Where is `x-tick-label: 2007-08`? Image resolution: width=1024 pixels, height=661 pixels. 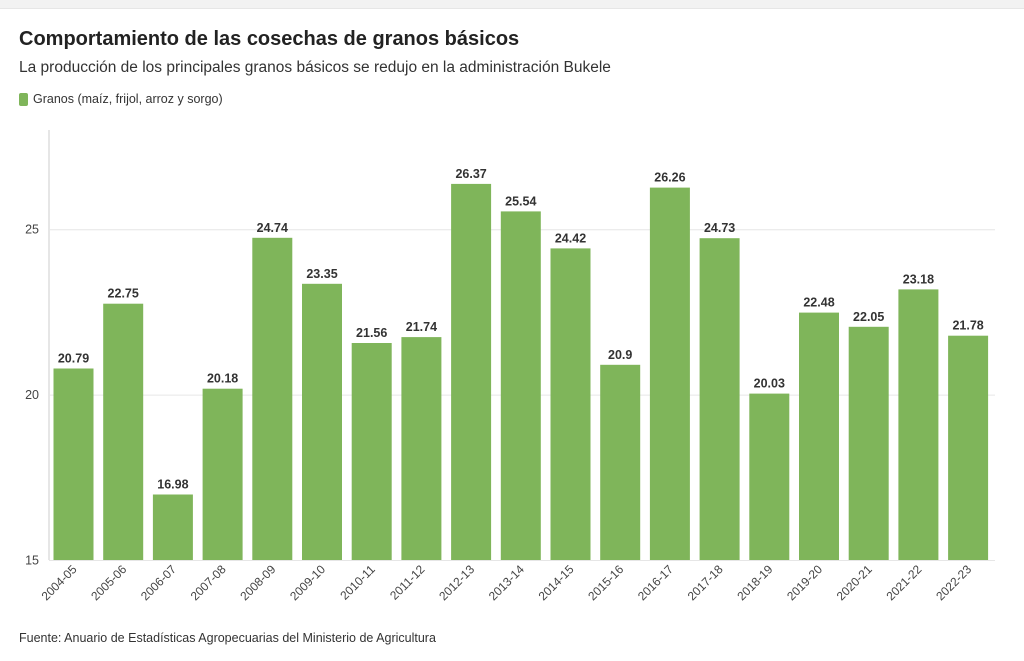
x-tick-label: 2007-08 is located at coordinates (208, 582).